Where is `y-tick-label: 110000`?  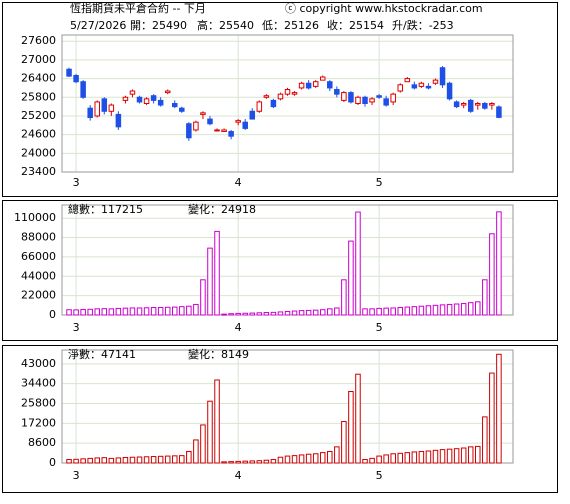 y-tick-label: 110000 is located at coordinates (35, 217).